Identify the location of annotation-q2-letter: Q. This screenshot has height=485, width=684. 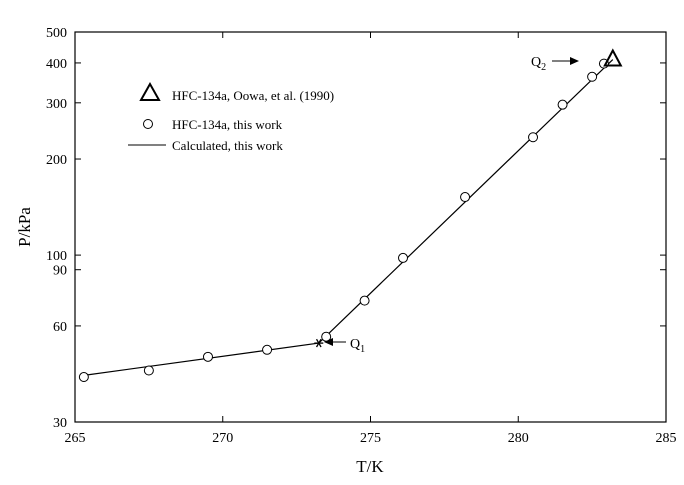
(536, 62).